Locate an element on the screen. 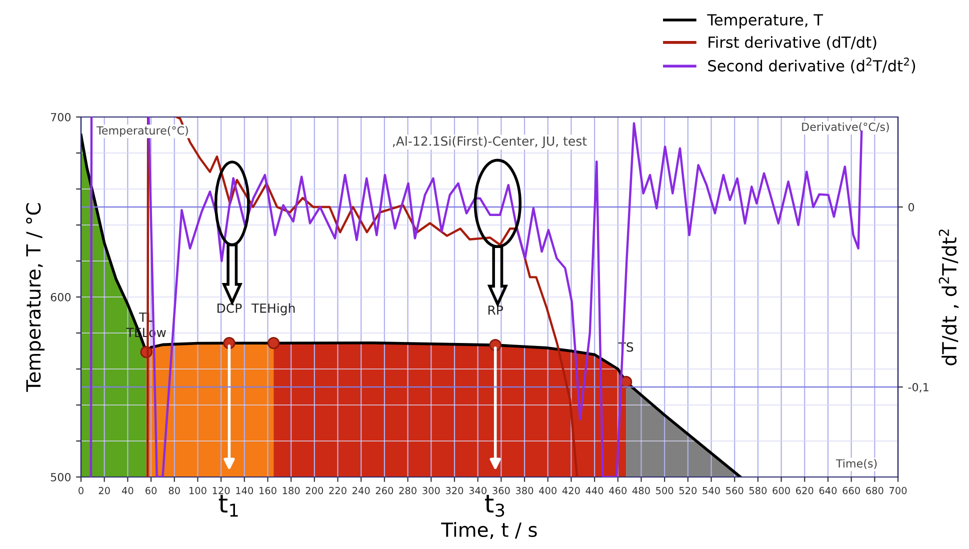 This screenshot has width=969, height=549. x-tick-label: 120 is located at coordinates (221, 490).